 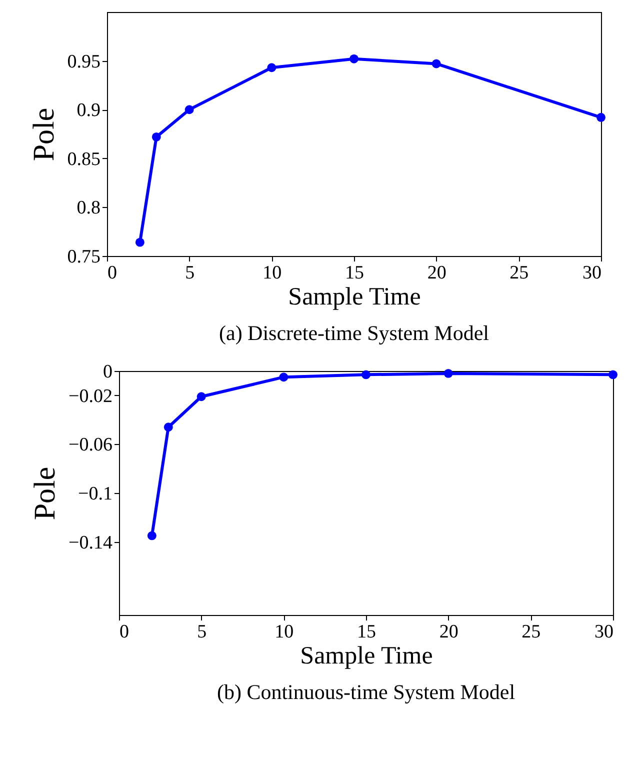 What do you see at coordinates (366, 692) in the screenshot?
I see `text: (b) Continuous-time System Model` at bounding box center [366, 692].